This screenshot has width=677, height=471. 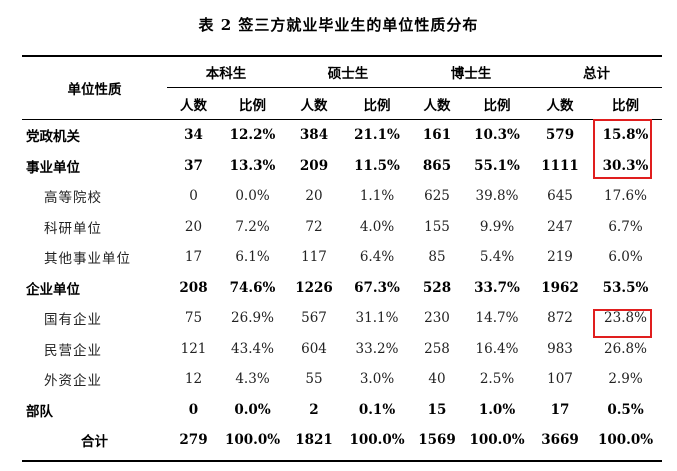 I want to click on ratio-cell: 7.2%, so click(x=252, y=226).